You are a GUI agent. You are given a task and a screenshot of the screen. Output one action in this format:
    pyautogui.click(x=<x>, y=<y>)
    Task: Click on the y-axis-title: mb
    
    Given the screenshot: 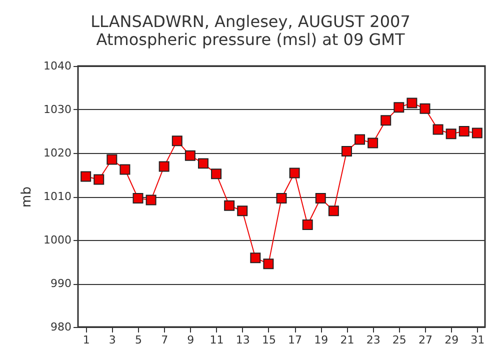 What is the action you would take?
    pyautogui.click(x=27, y=197)
    